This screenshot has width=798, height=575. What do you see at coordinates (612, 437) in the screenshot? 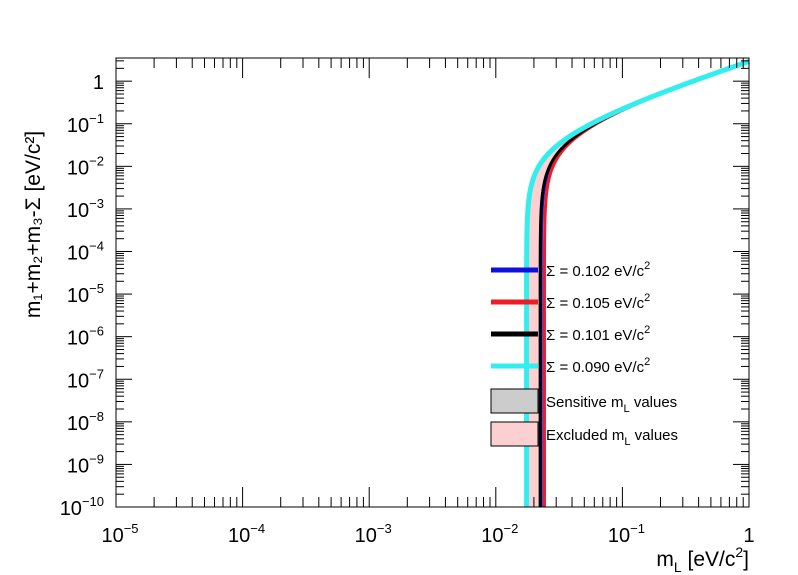
I see `legend-label: Excluded mL values` at bounding box center [612, 437].